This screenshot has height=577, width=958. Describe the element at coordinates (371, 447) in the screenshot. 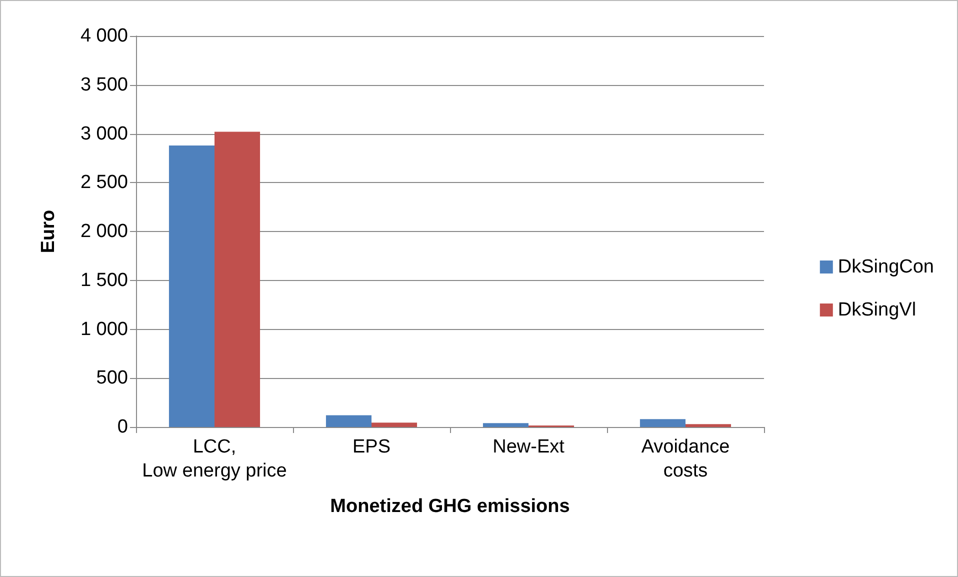

I see `x-tick-label: EPS` at that location.